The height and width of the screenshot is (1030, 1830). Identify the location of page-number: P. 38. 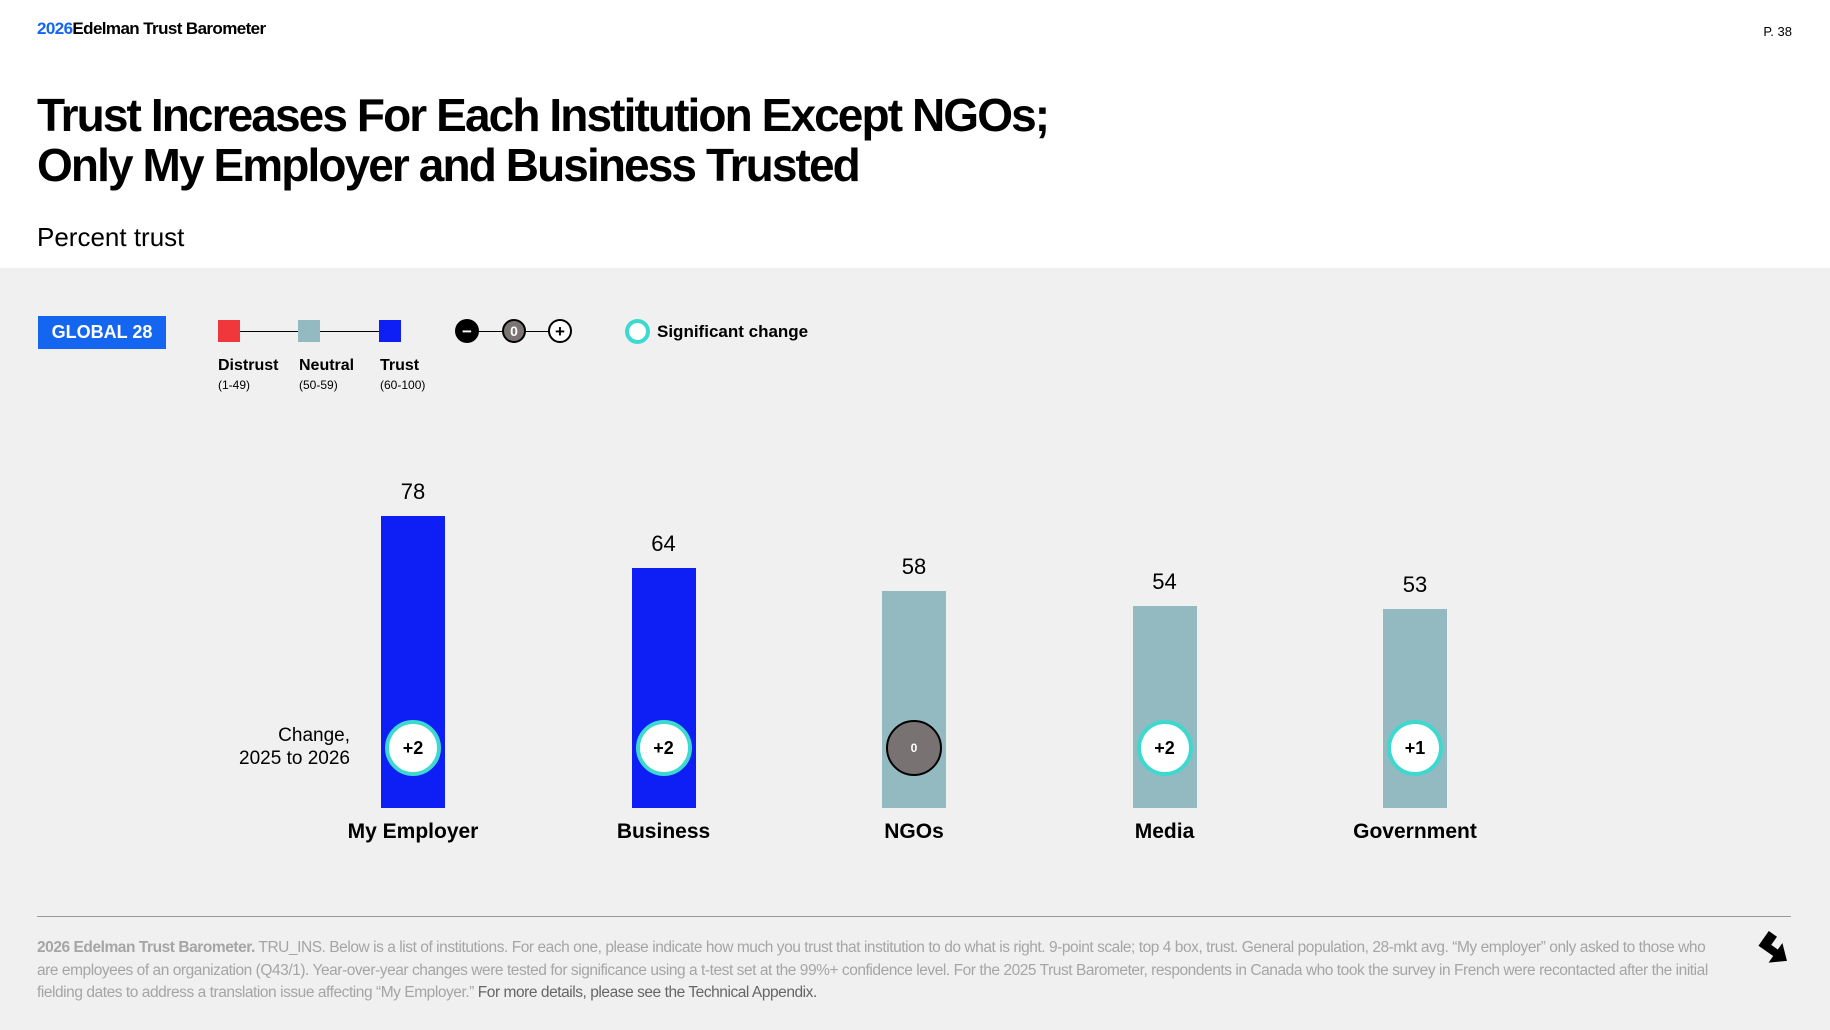
(1777, 31).